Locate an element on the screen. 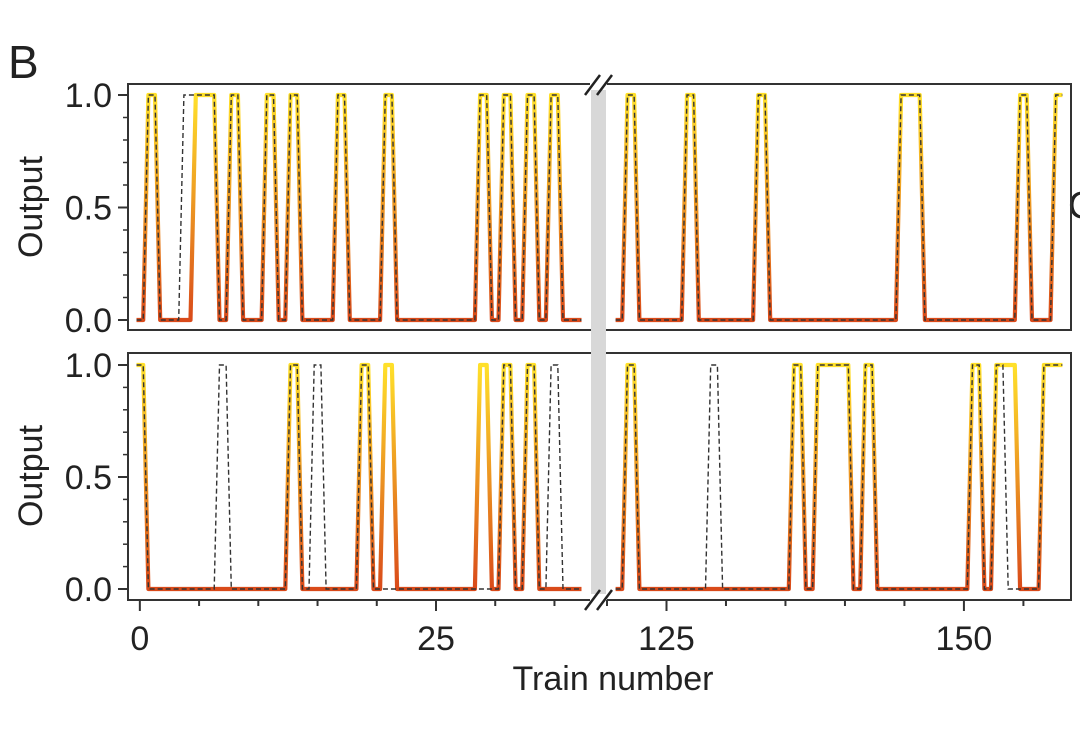 The width and height of the screenshot is (1080, 744). axis-break-band is located at coordinates (598, 342).